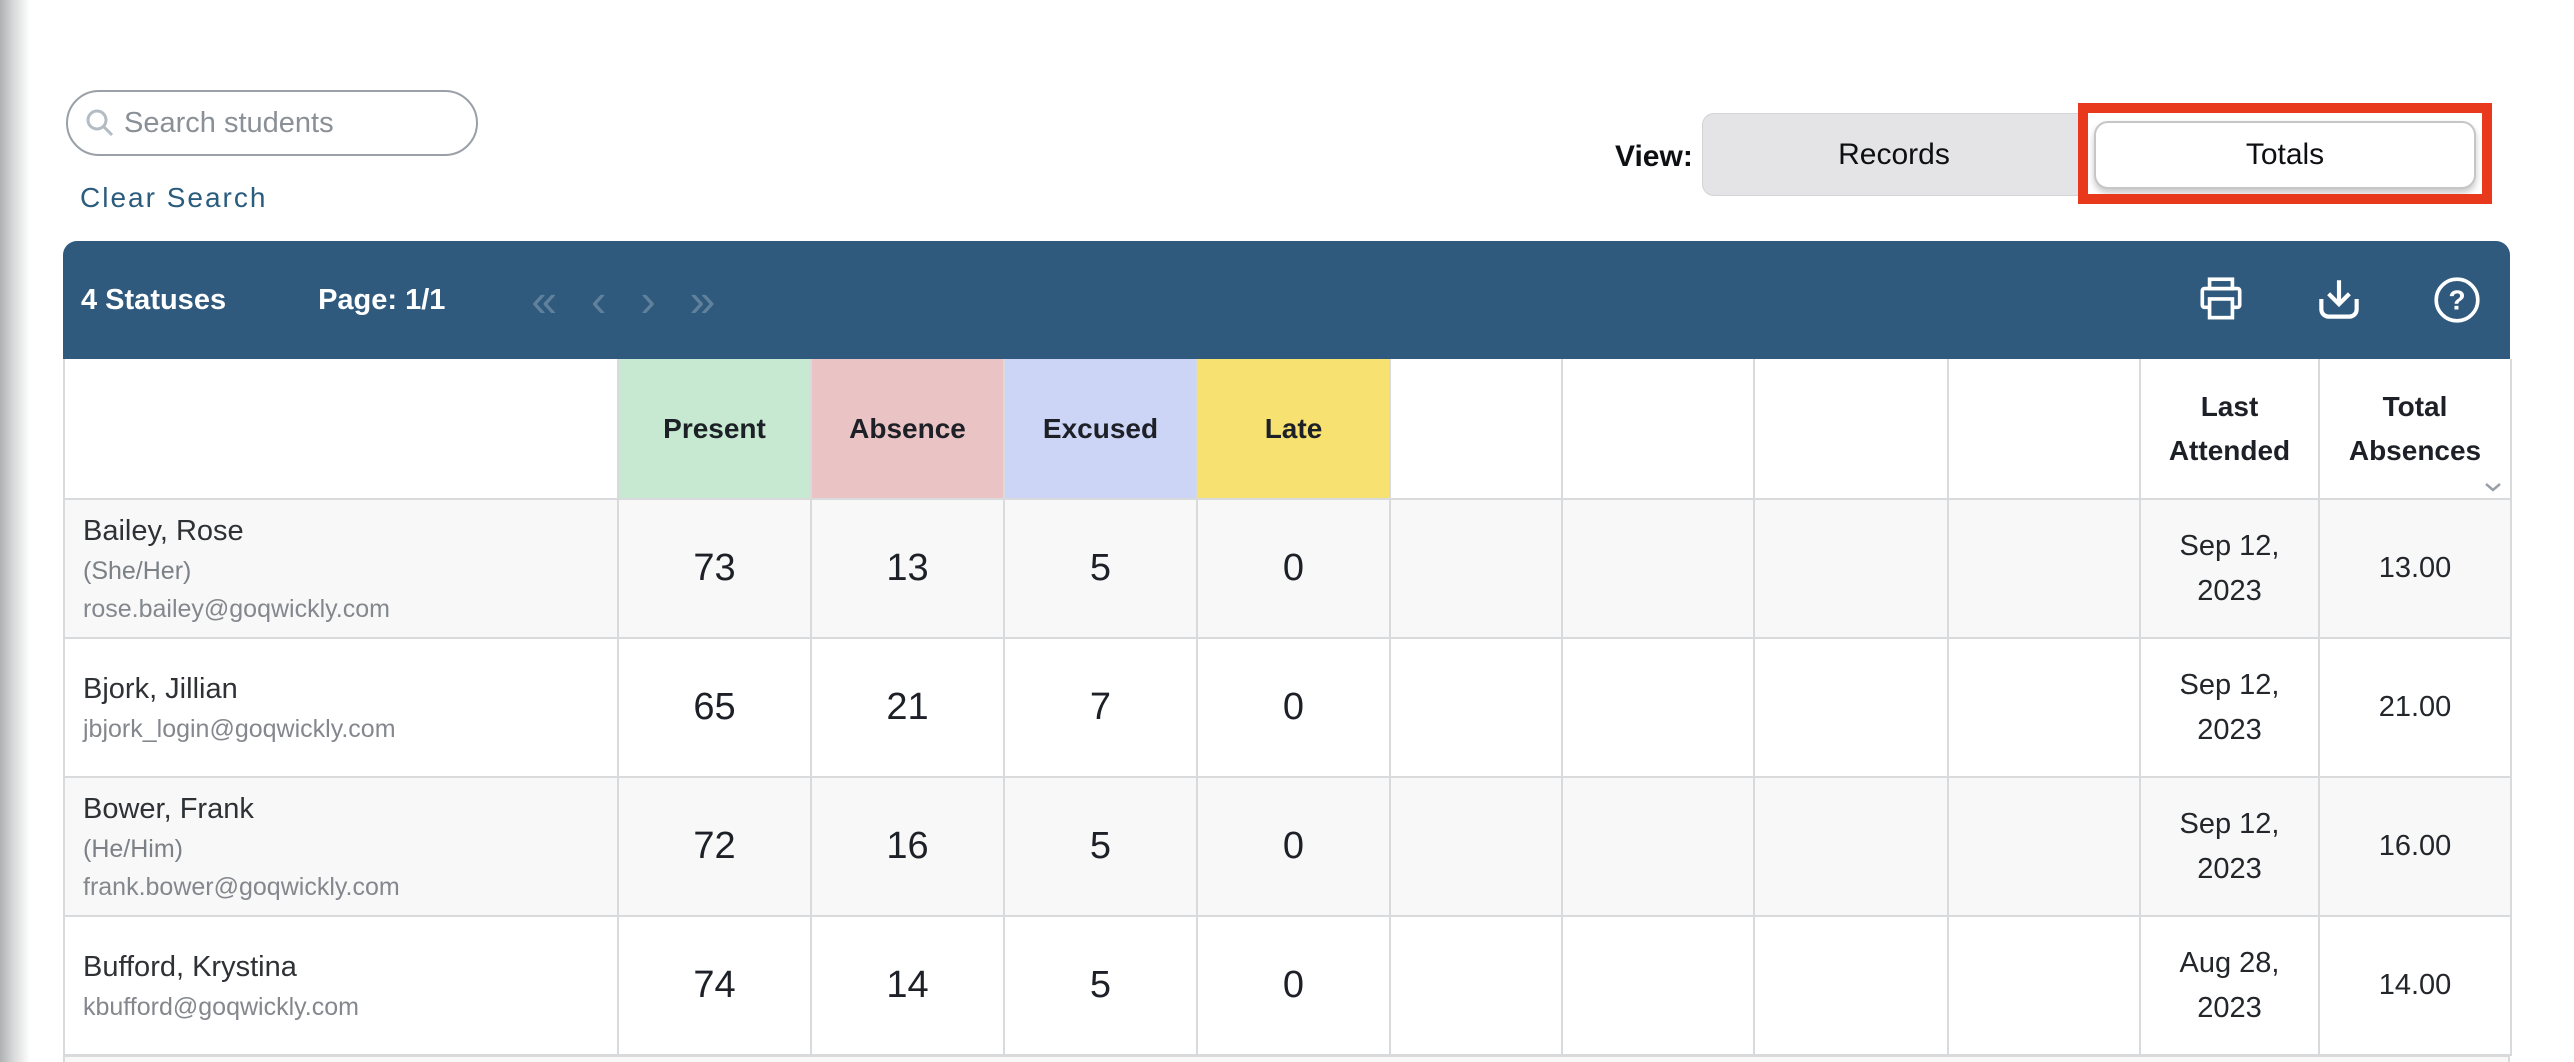 This screenshot has height=1062, width=2574. I want to click on view-records-button: Records, so click(1894, 154).